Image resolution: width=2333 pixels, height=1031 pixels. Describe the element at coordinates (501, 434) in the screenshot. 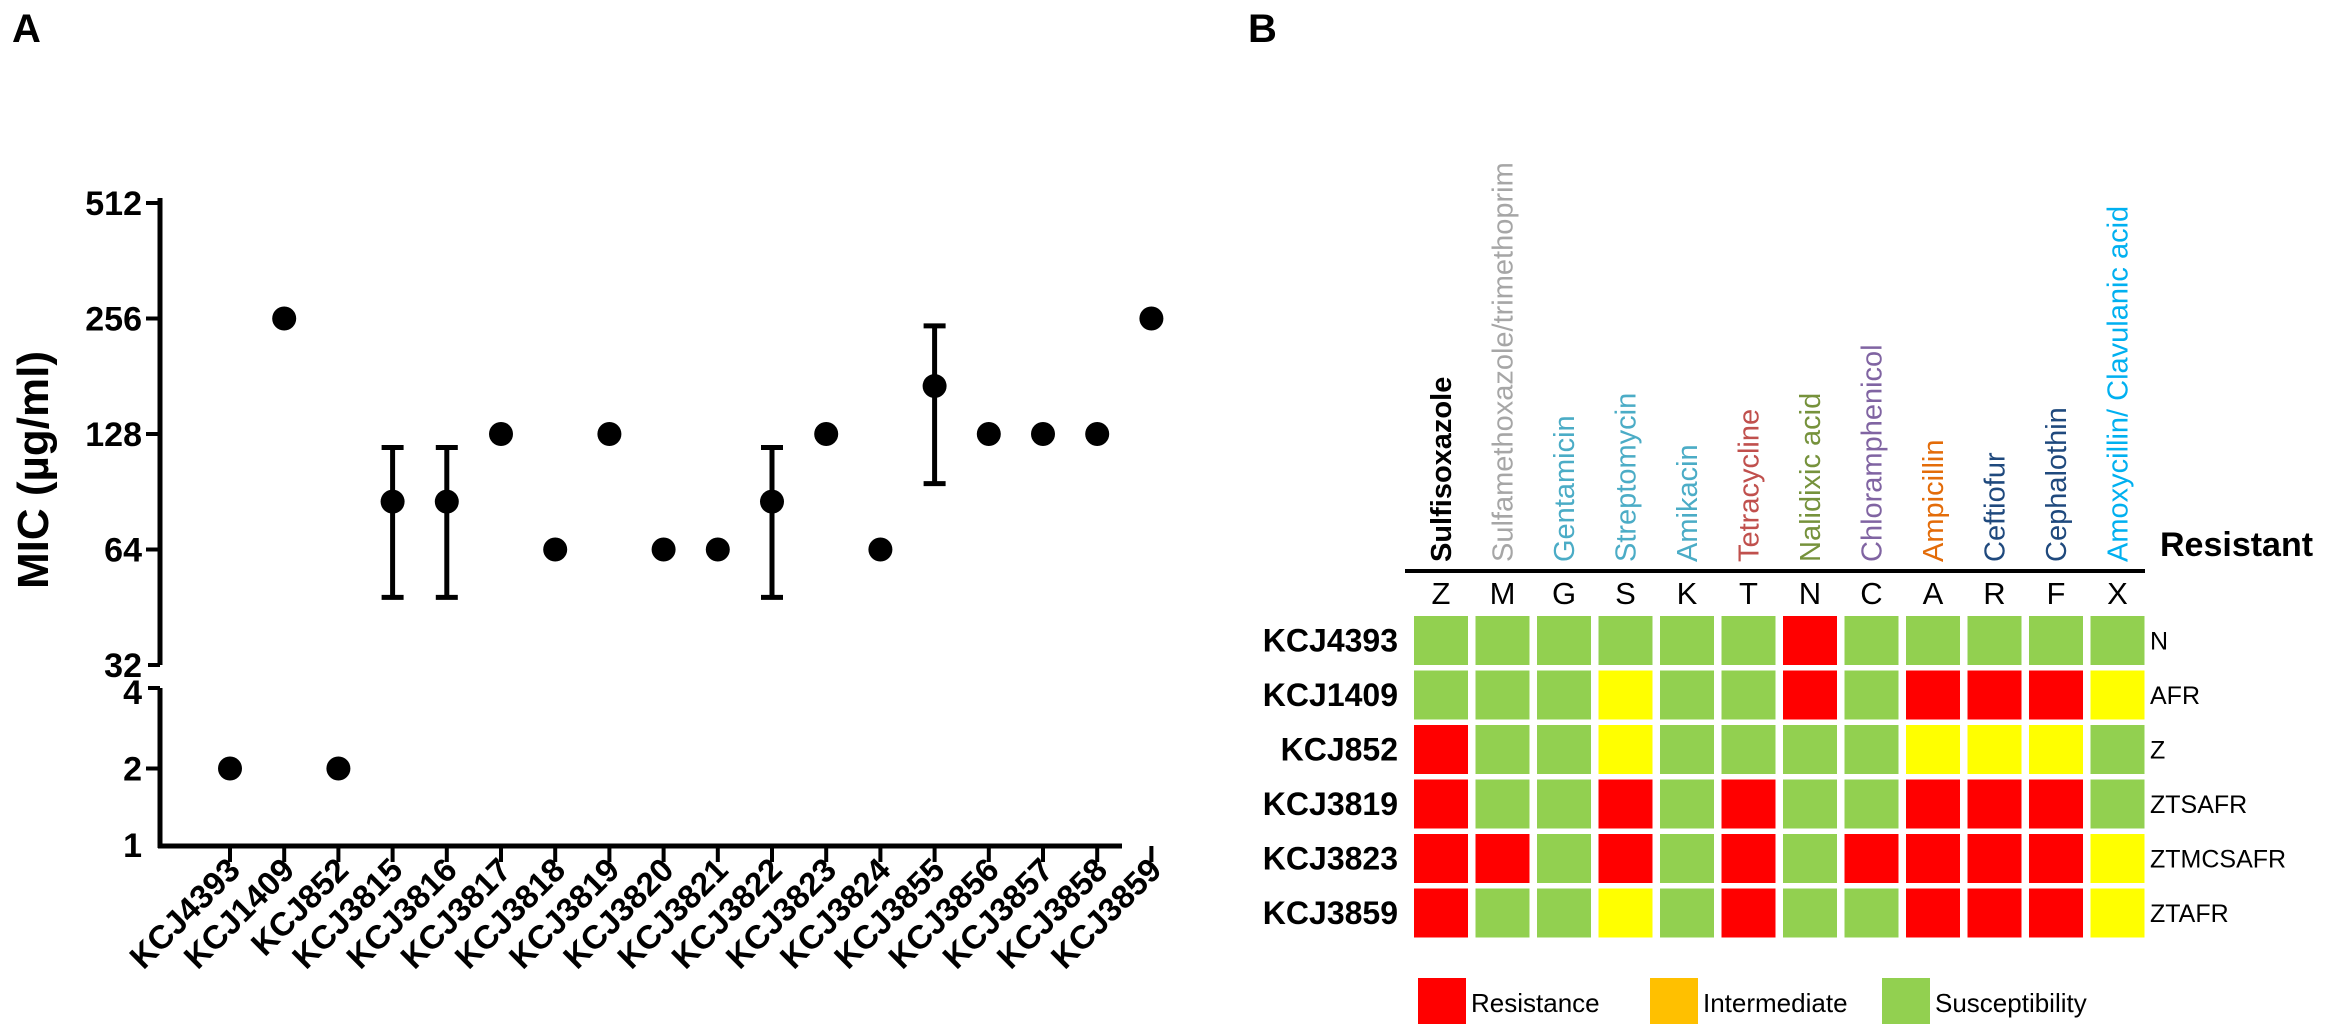

I see `data-point-kcj3817` at that location.